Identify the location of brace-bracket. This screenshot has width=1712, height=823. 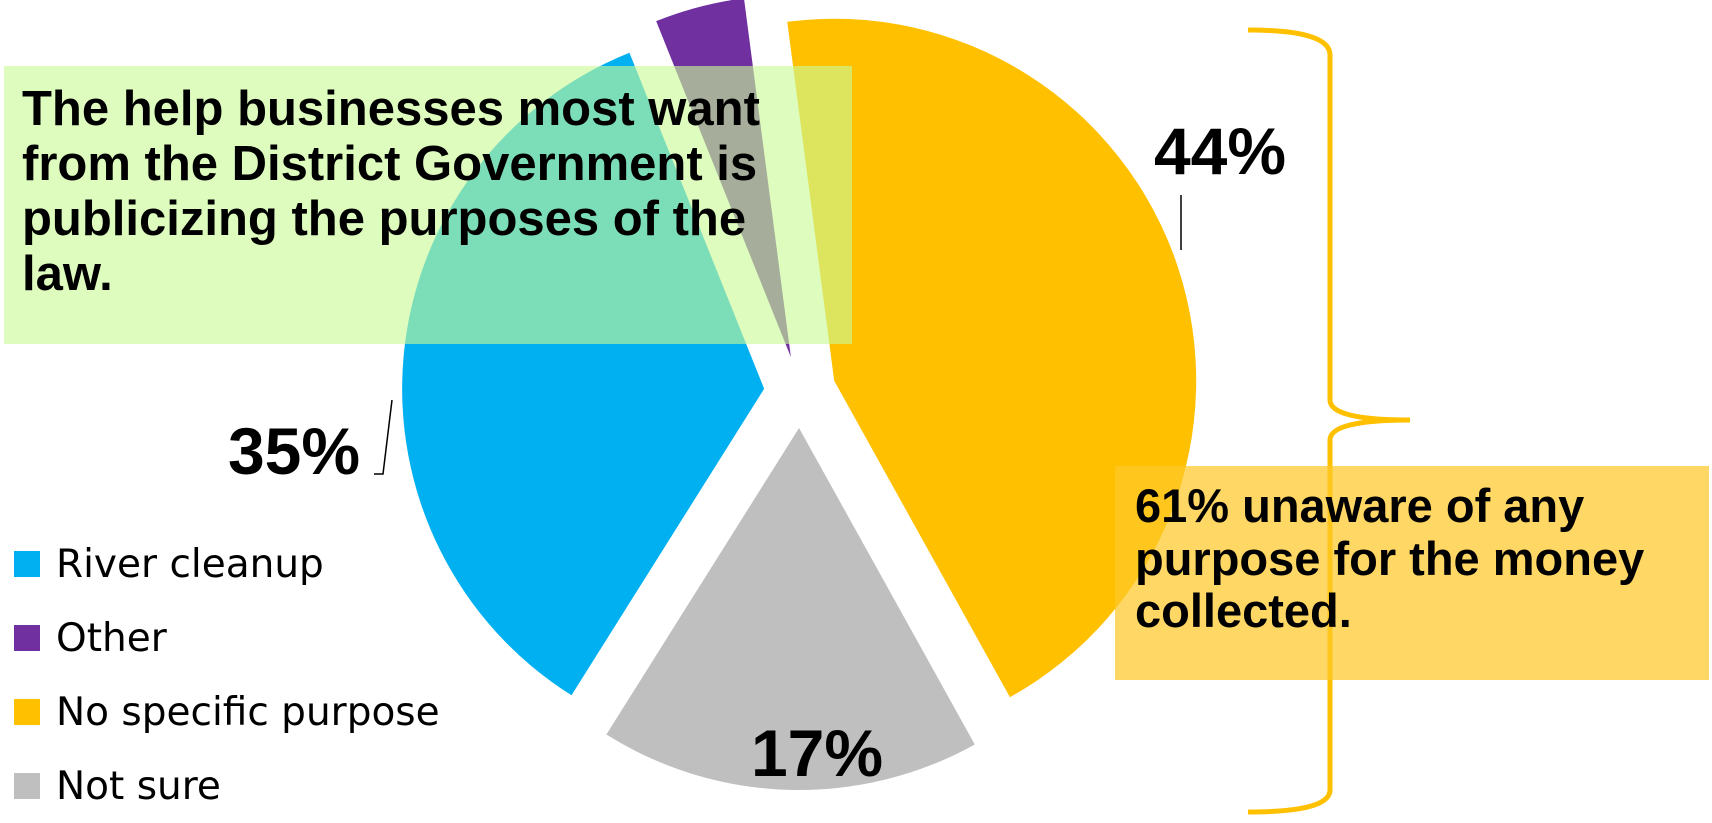
(1329, 421).